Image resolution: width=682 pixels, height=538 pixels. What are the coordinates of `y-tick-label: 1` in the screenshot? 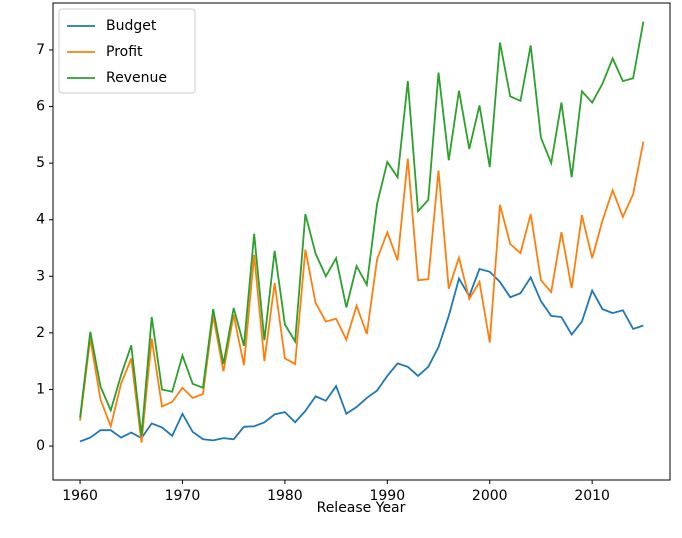 It's located at (40, 389).